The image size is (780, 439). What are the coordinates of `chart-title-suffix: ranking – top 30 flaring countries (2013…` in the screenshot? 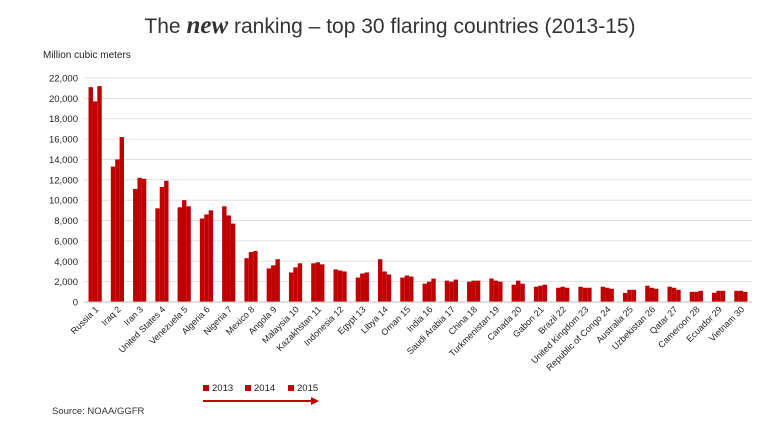 It's located at (431, 26).